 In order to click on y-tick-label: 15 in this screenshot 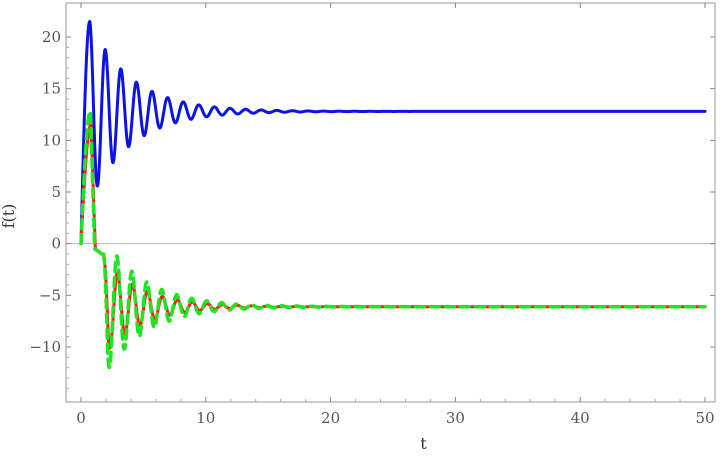, I will do `click(51, 89)`.